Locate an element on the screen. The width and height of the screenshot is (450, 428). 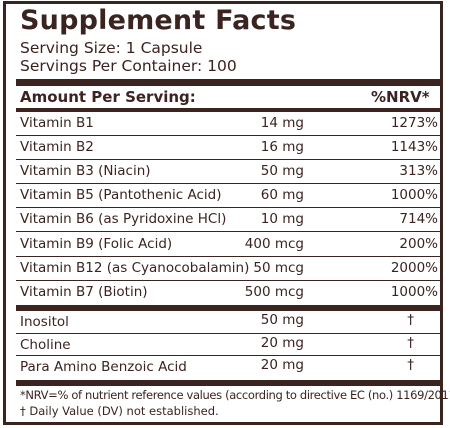
nutrient-name: Vitamin B2 is located at coordinates (57, 147).